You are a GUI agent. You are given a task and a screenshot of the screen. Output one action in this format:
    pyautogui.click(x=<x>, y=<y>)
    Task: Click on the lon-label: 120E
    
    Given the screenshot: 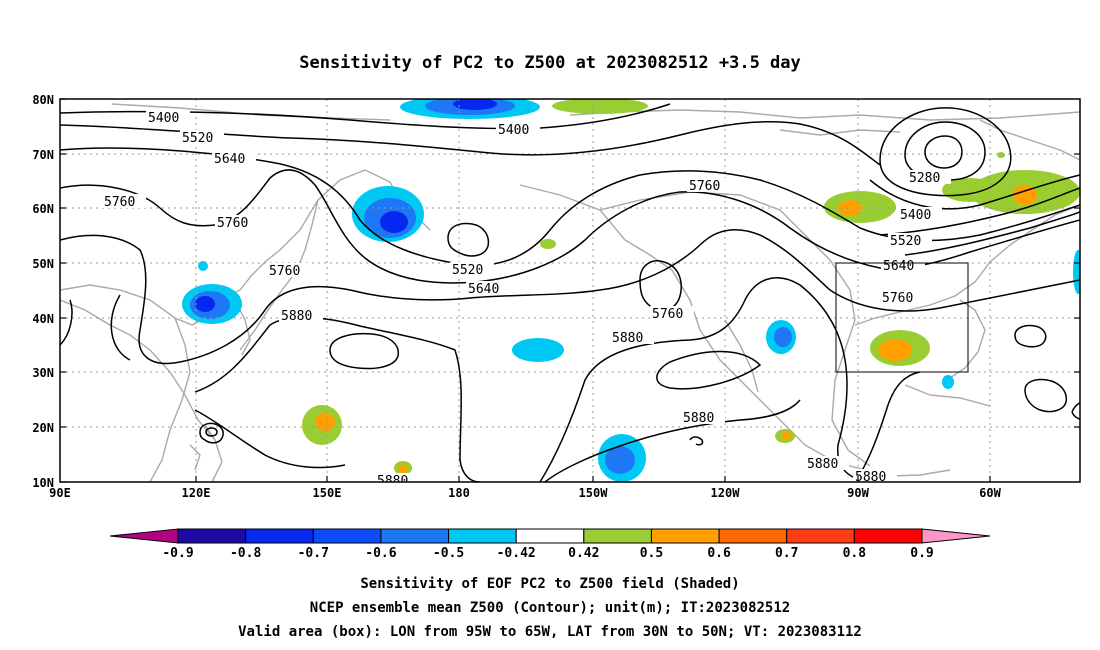 What is the action you would take?
    pyautogui.click(x=196, y=493)
    